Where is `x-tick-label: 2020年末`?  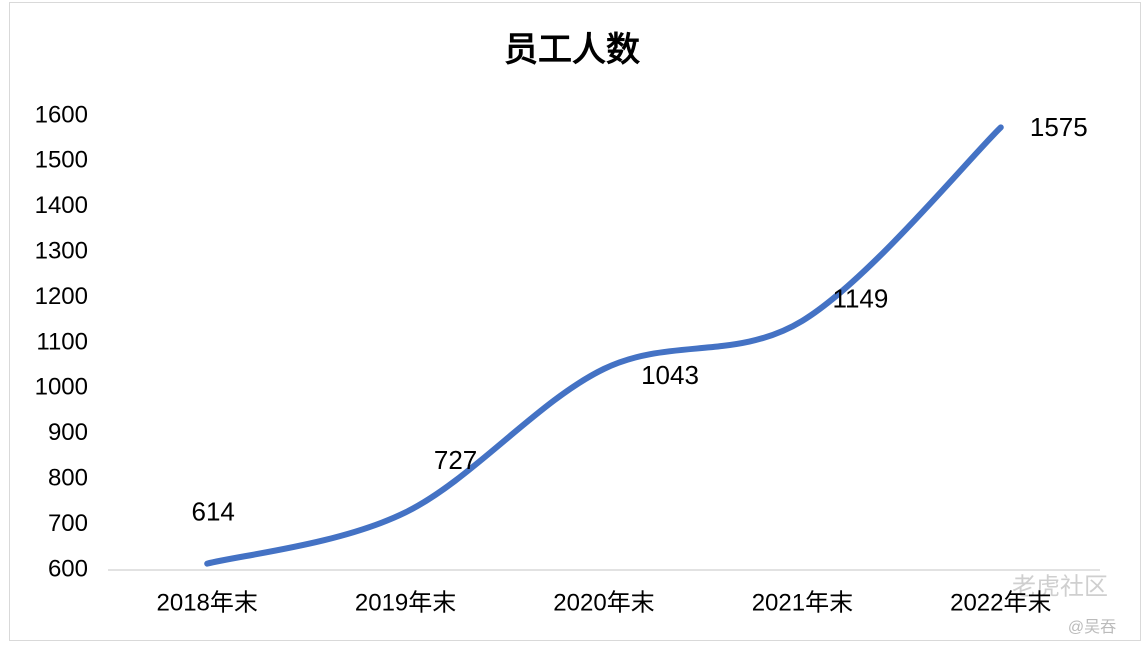
x-tick-label: 2020年末 is located at coordinates (603, 602).